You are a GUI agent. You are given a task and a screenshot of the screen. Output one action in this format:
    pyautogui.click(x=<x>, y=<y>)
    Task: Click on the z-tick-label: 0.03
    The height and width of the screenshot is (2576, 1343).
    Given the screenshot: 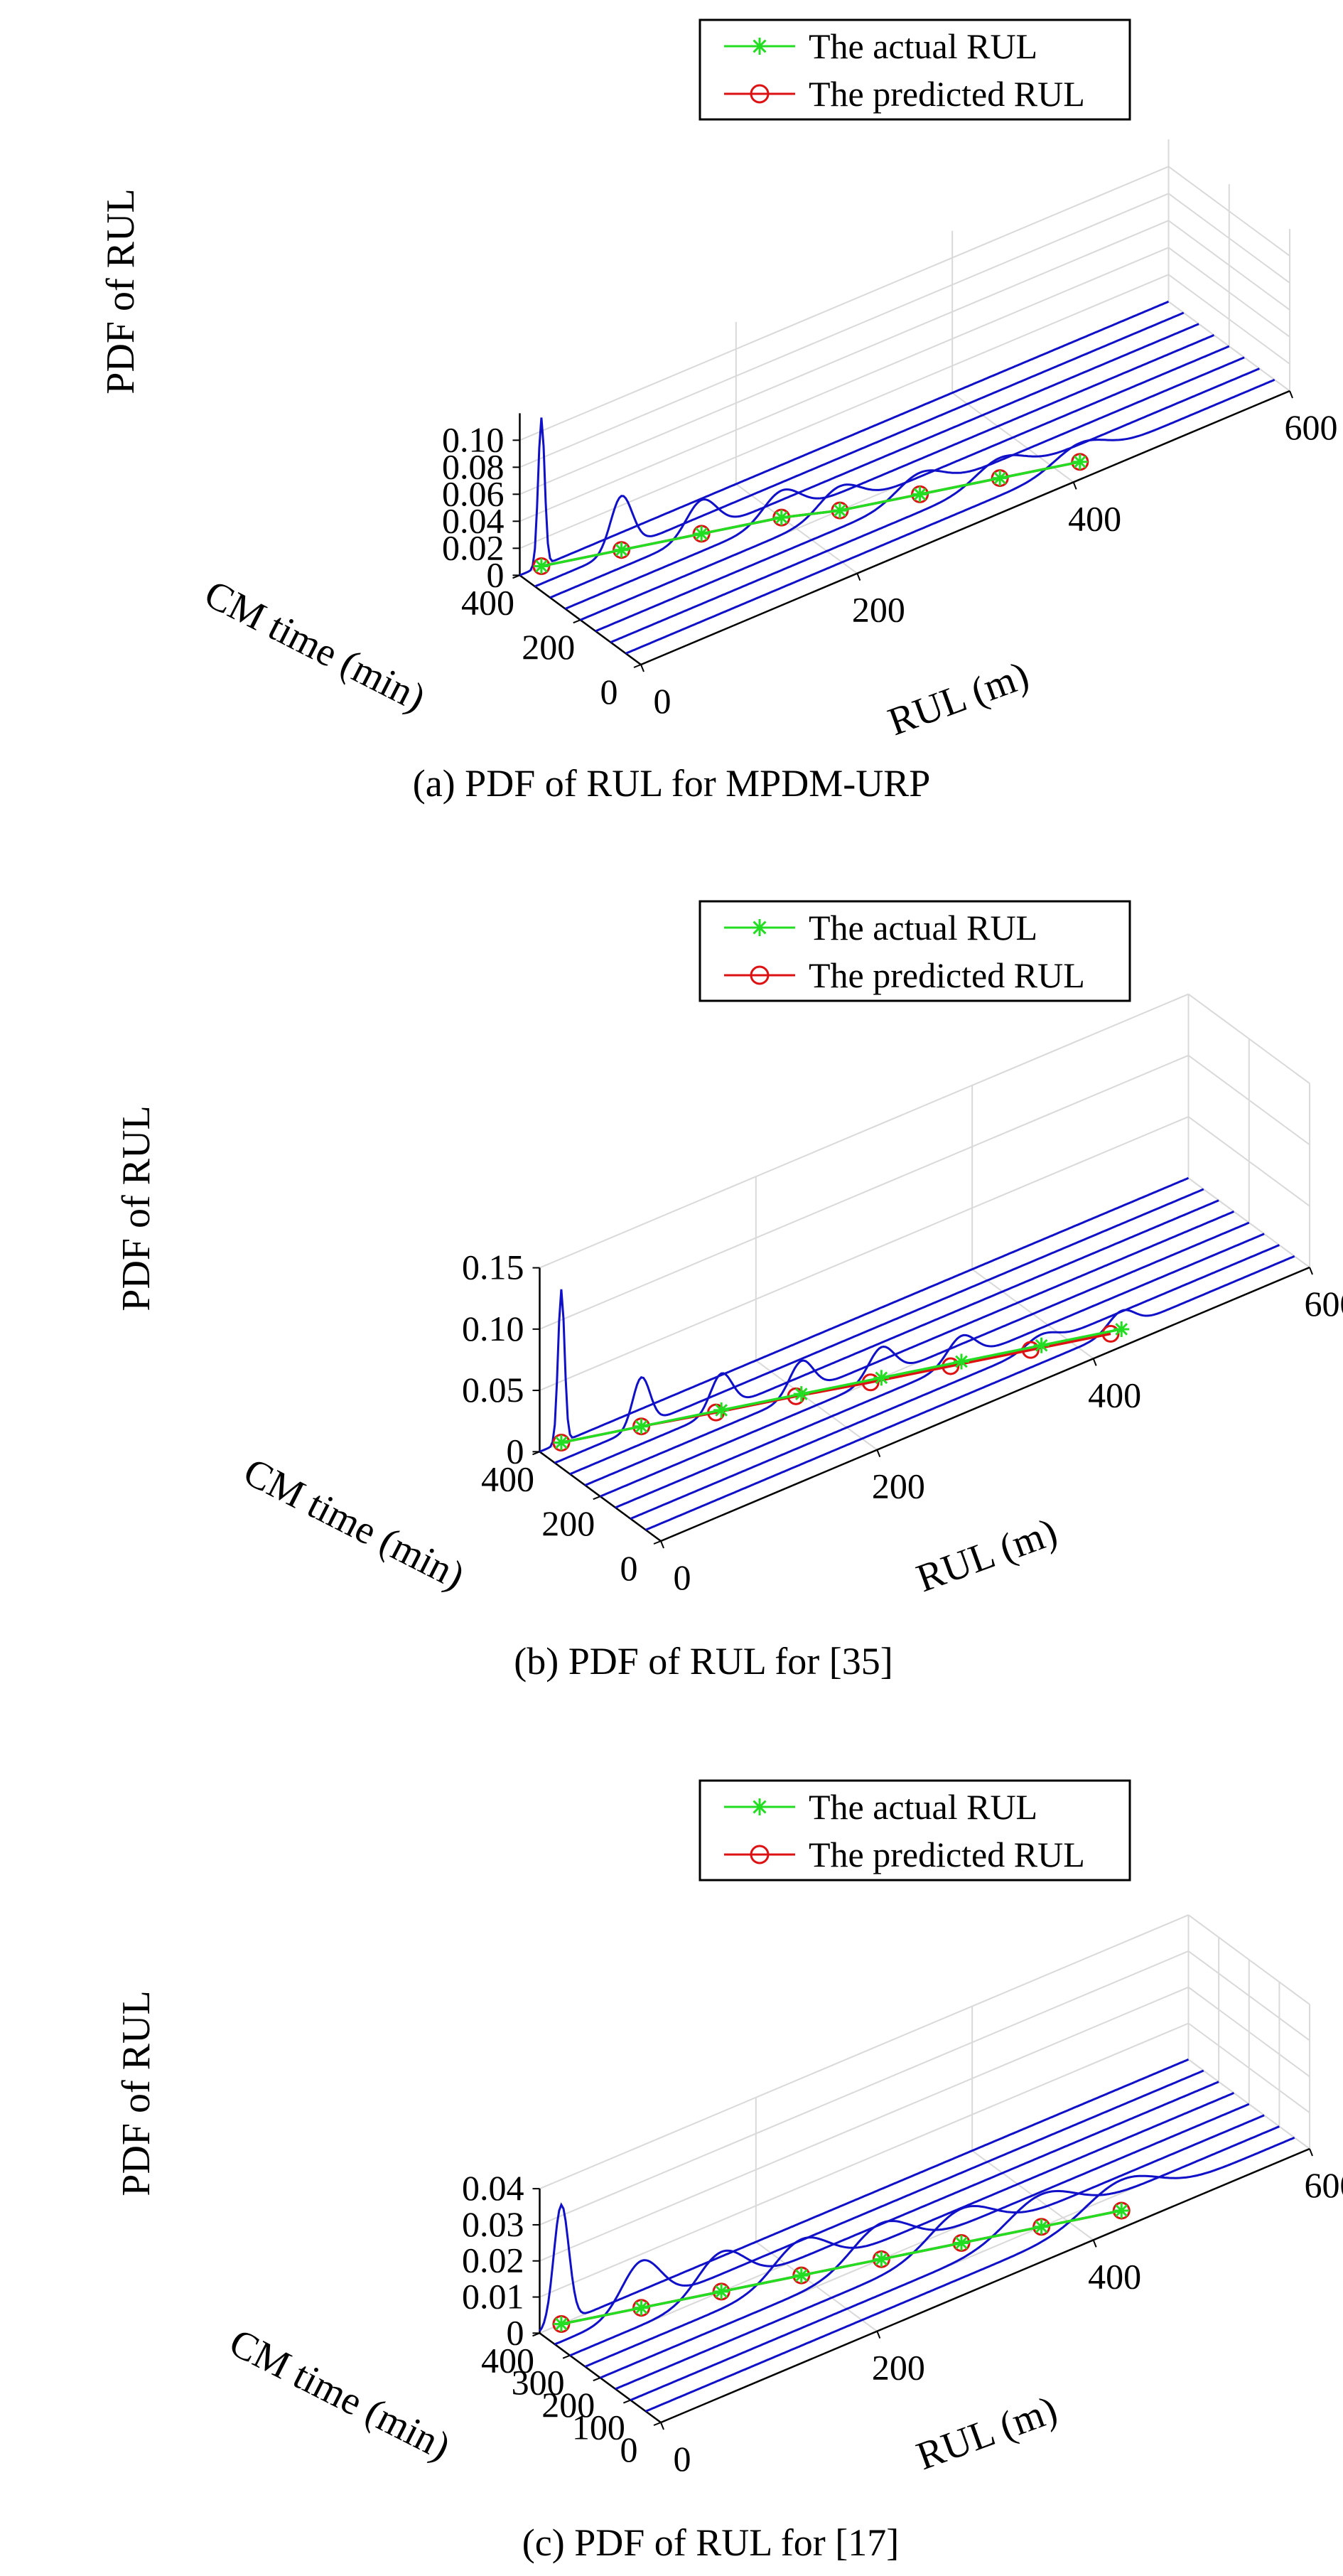 What is the action you would take?
    pyautogui.click(x=493, y=2224)
    